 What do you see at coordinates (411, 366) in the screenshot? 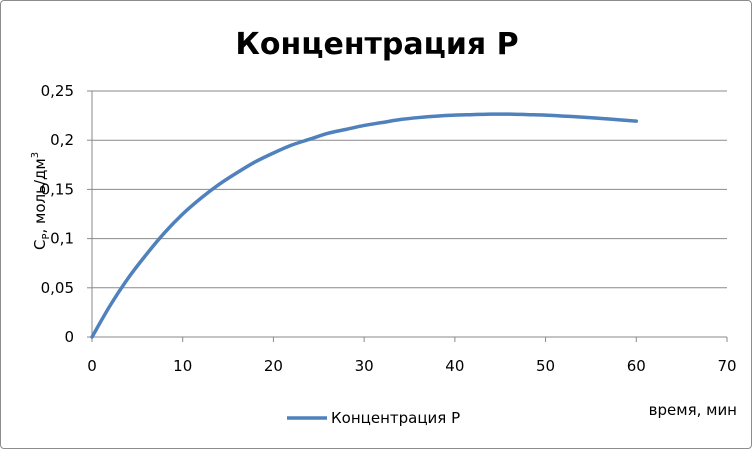
I see `x-tick-labels: 0 10 20 30 40 50 60 70` at bounding box center [411, 366].